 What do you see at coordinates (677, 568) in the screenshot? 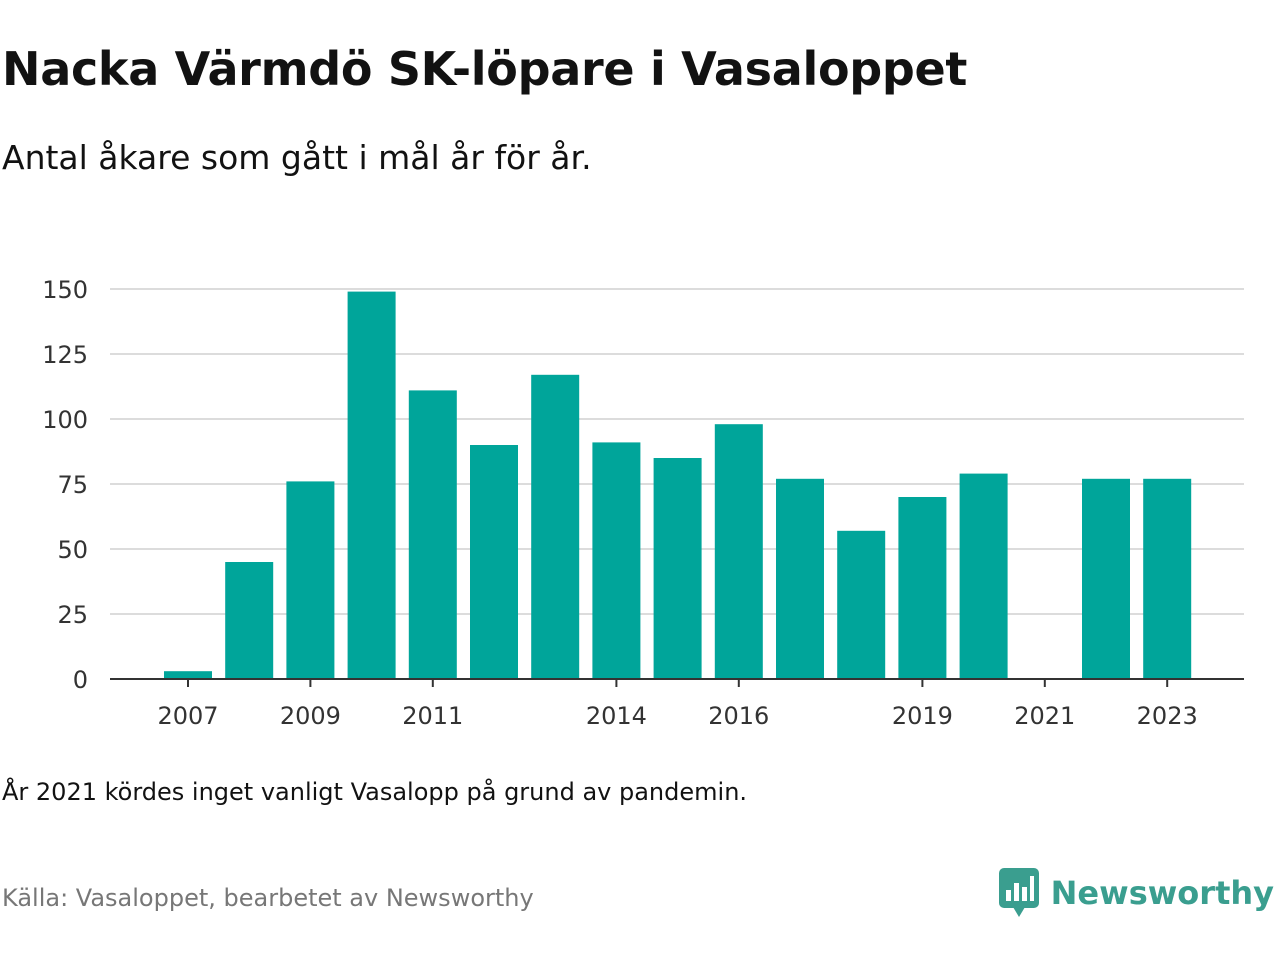
I see `bar-2015` at bounding box center [677, 568].